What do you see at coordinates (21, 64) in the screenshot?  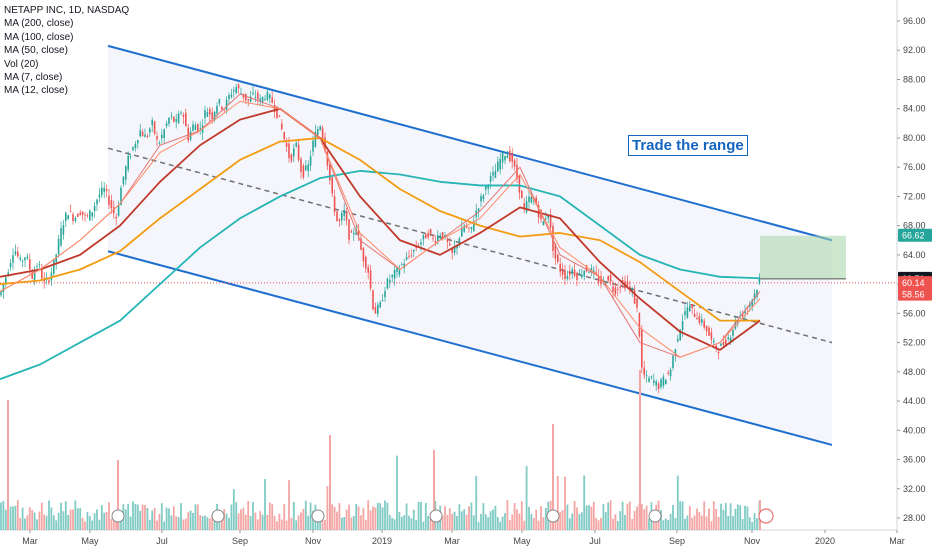 I see `legend-volume: Vol (20)` at bounding box center [21, 64].